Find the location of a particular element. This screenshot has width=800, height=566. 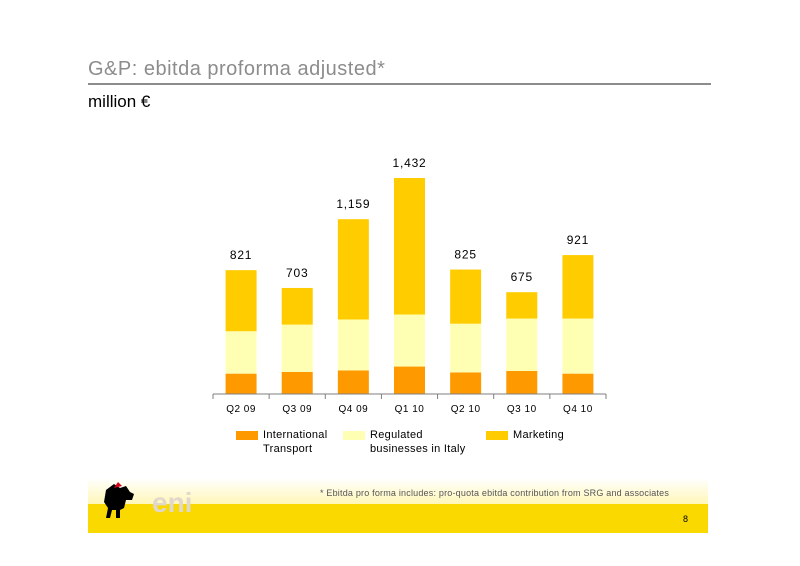

six-legged-dog-logo-icon is located at coordinates (119, 500).